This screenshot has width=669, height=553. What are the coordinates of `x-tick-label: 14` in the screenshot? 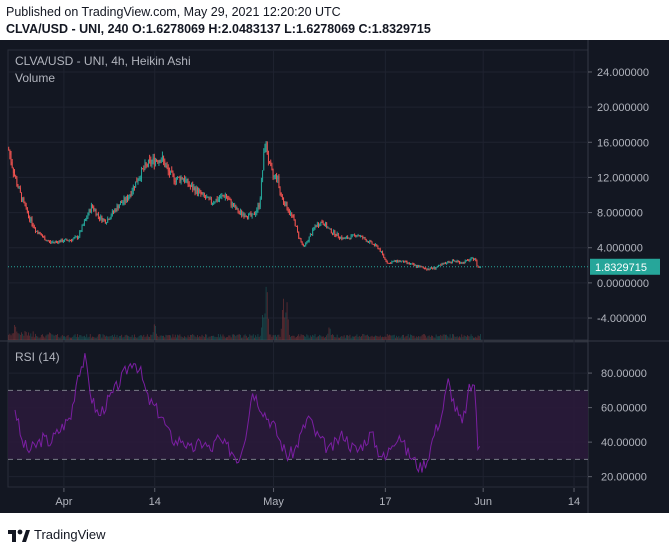 It's located at (155, 502).